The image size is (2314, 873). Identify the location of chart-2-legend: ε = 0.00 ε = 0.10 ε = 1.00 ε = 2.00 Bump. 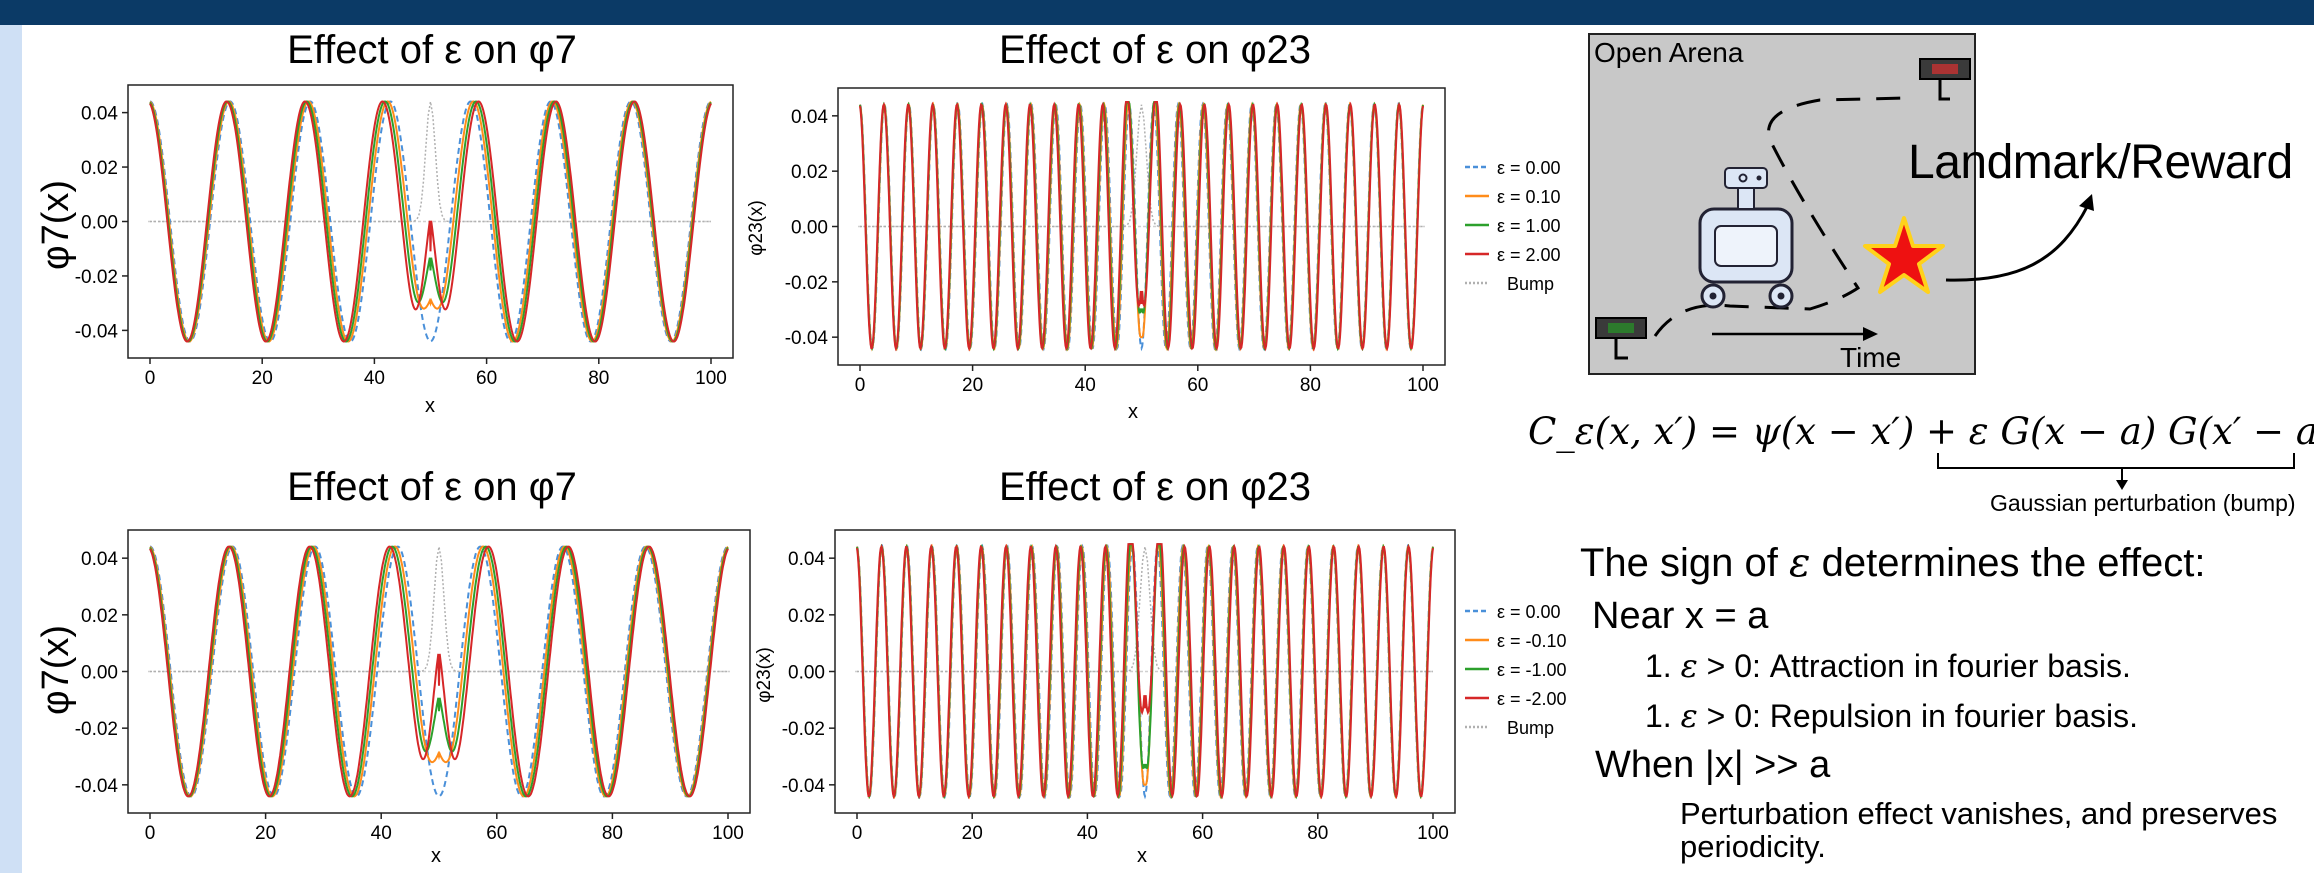
(1513, 226).